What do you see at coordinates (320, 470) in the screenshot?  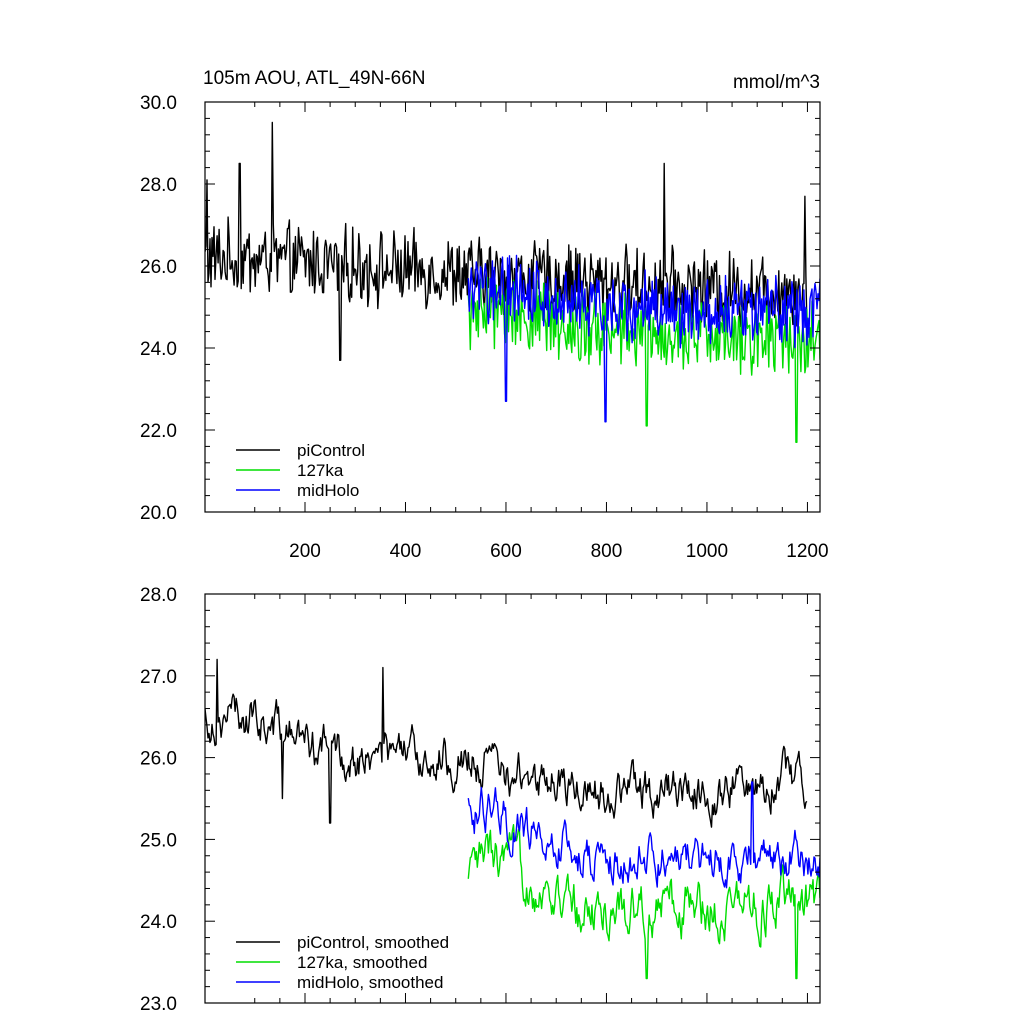 I see `legend-label: 127ka` at bounding box center [320, 470].